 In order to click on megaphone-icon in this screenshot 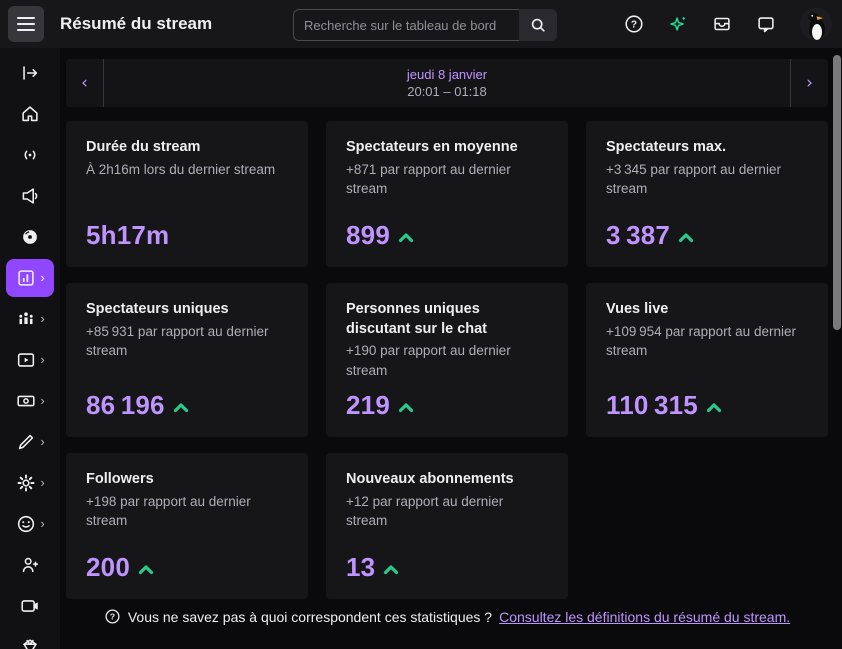, I will do `click(30, 196)`.